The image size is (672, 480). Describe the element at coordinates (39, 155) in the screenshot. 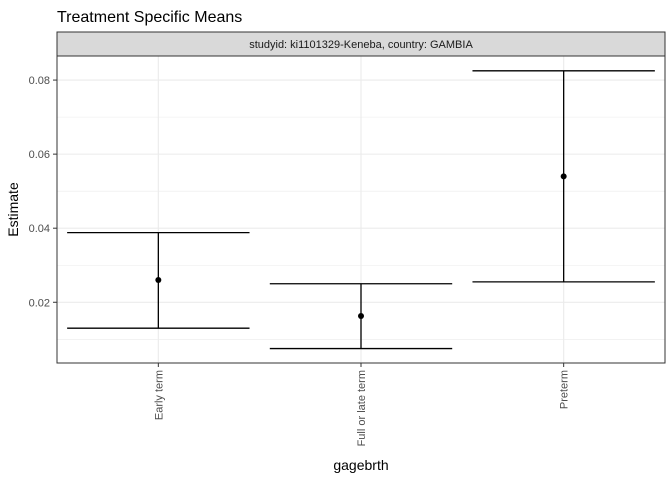

I see `y-tick-label: 0.06` at that location.